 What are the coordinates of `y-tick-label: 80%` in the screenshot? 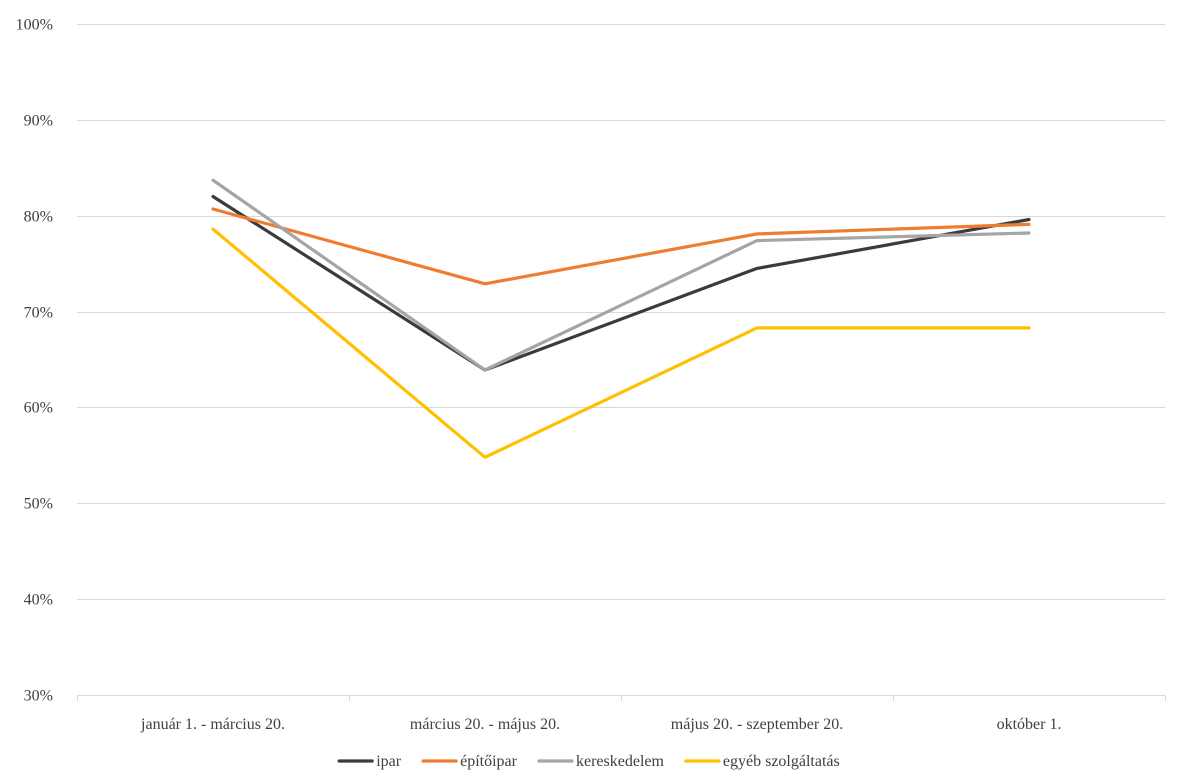 It's located at (38, 217).